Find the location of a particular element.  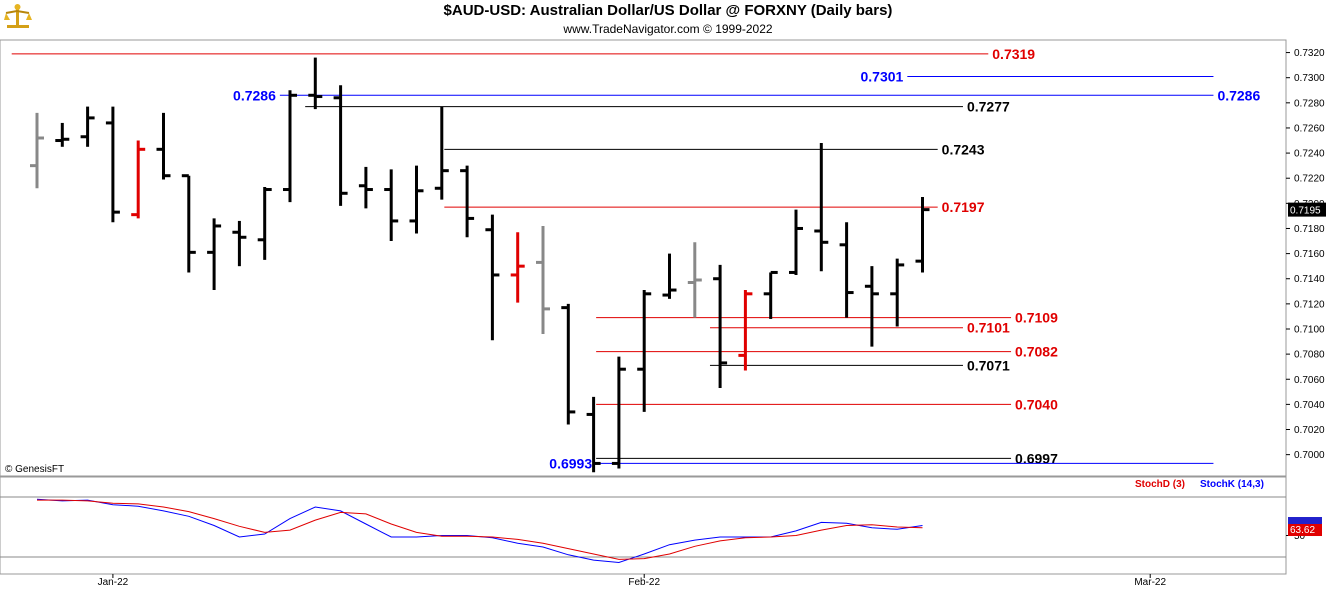

last-price-label: 0.7195 is located at coordinates (1305, 211).